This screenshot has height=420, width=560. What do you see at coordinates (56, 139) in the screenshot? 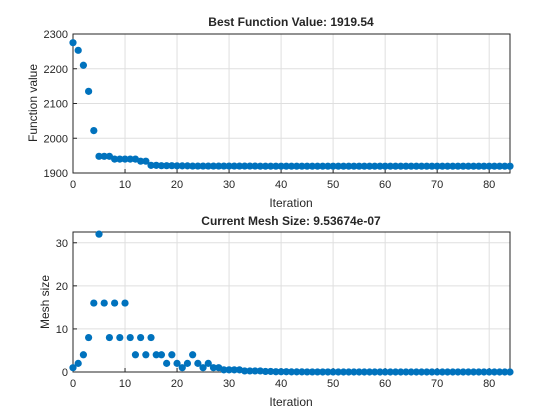
I see `top-y-tick-label: 2000` at bounding box center [56, 139].